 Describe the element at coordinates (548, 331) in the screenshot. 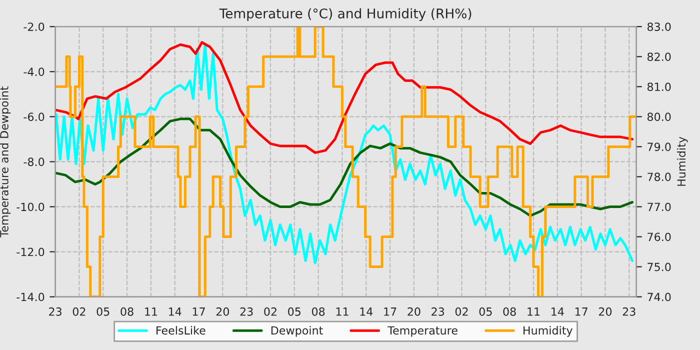

I see `legend-label: Humidity` at that location.